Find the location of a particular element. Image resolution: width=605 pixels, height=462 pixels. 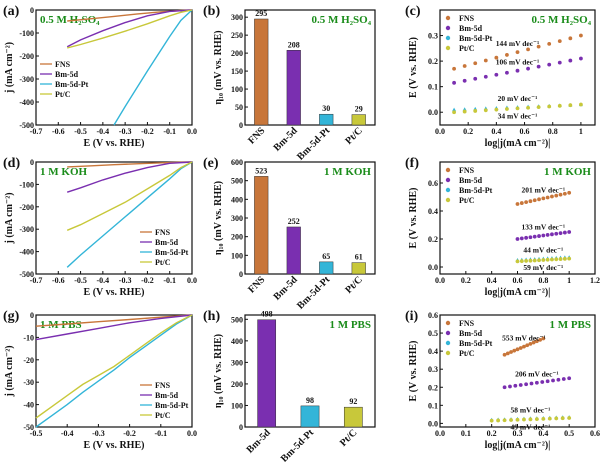

y-tick-label: 0.1 is located at coordinates (433, 405).